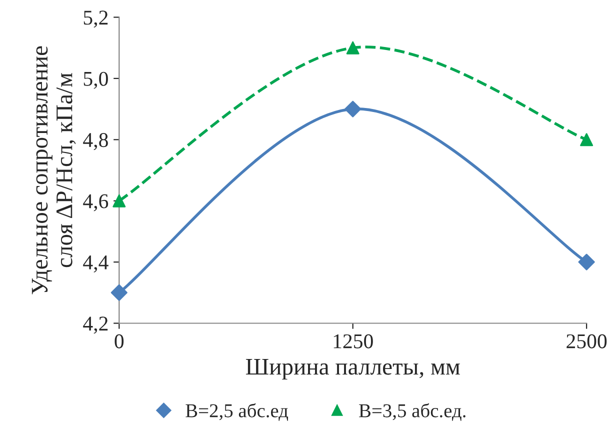 This screenshot has width=611, height=431. What do you see at coordinates (95, 203) in the screenshot?
I see `y-tick-label: 4,6` at bounding box center [95, 203].